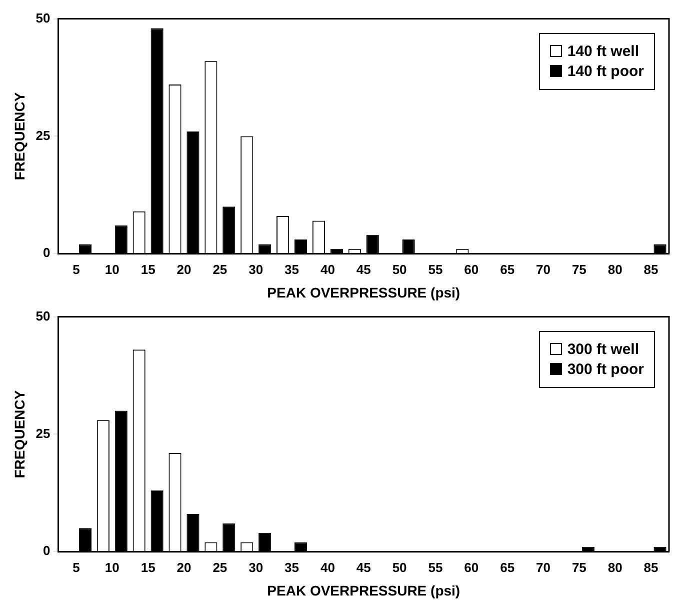  I want to click on legend-label: 140 ft poor, so click(605, 71).